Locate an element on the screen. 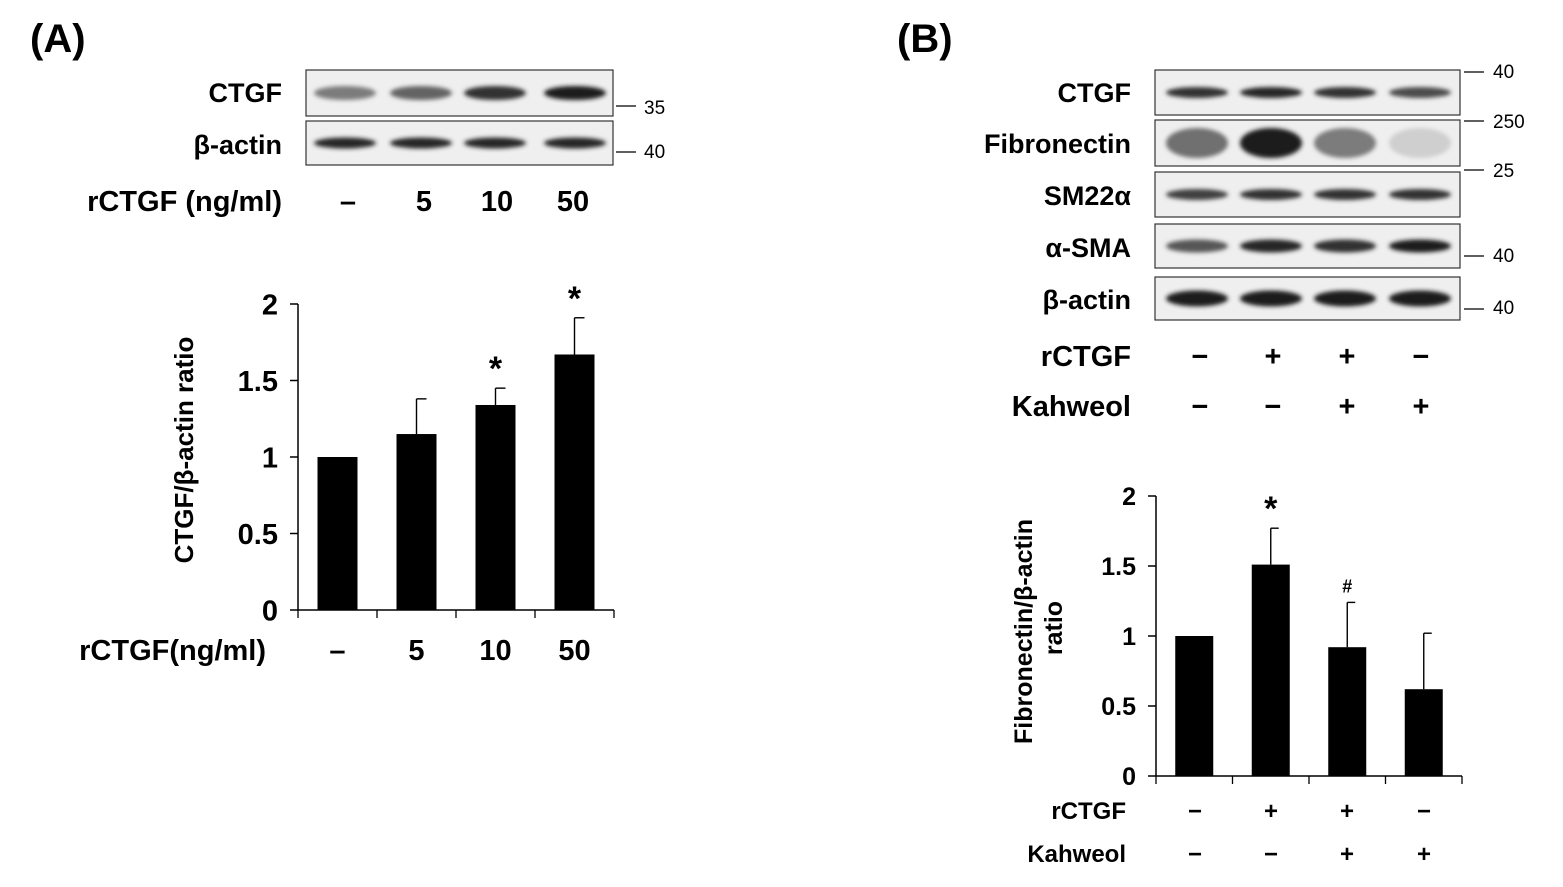 The width and height of the screenshot is (1563, 887). chart-b-ytick-label-0: 0 is located at coordinates (1129, 777).